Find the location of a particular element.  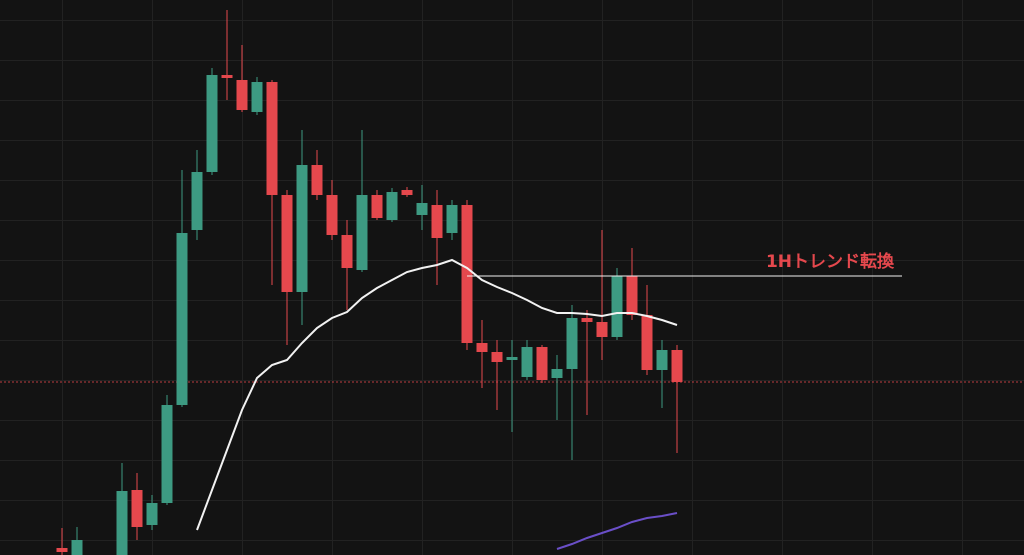

trend-label: 1Hトレンド転換 is located at coordinates (830, 261).